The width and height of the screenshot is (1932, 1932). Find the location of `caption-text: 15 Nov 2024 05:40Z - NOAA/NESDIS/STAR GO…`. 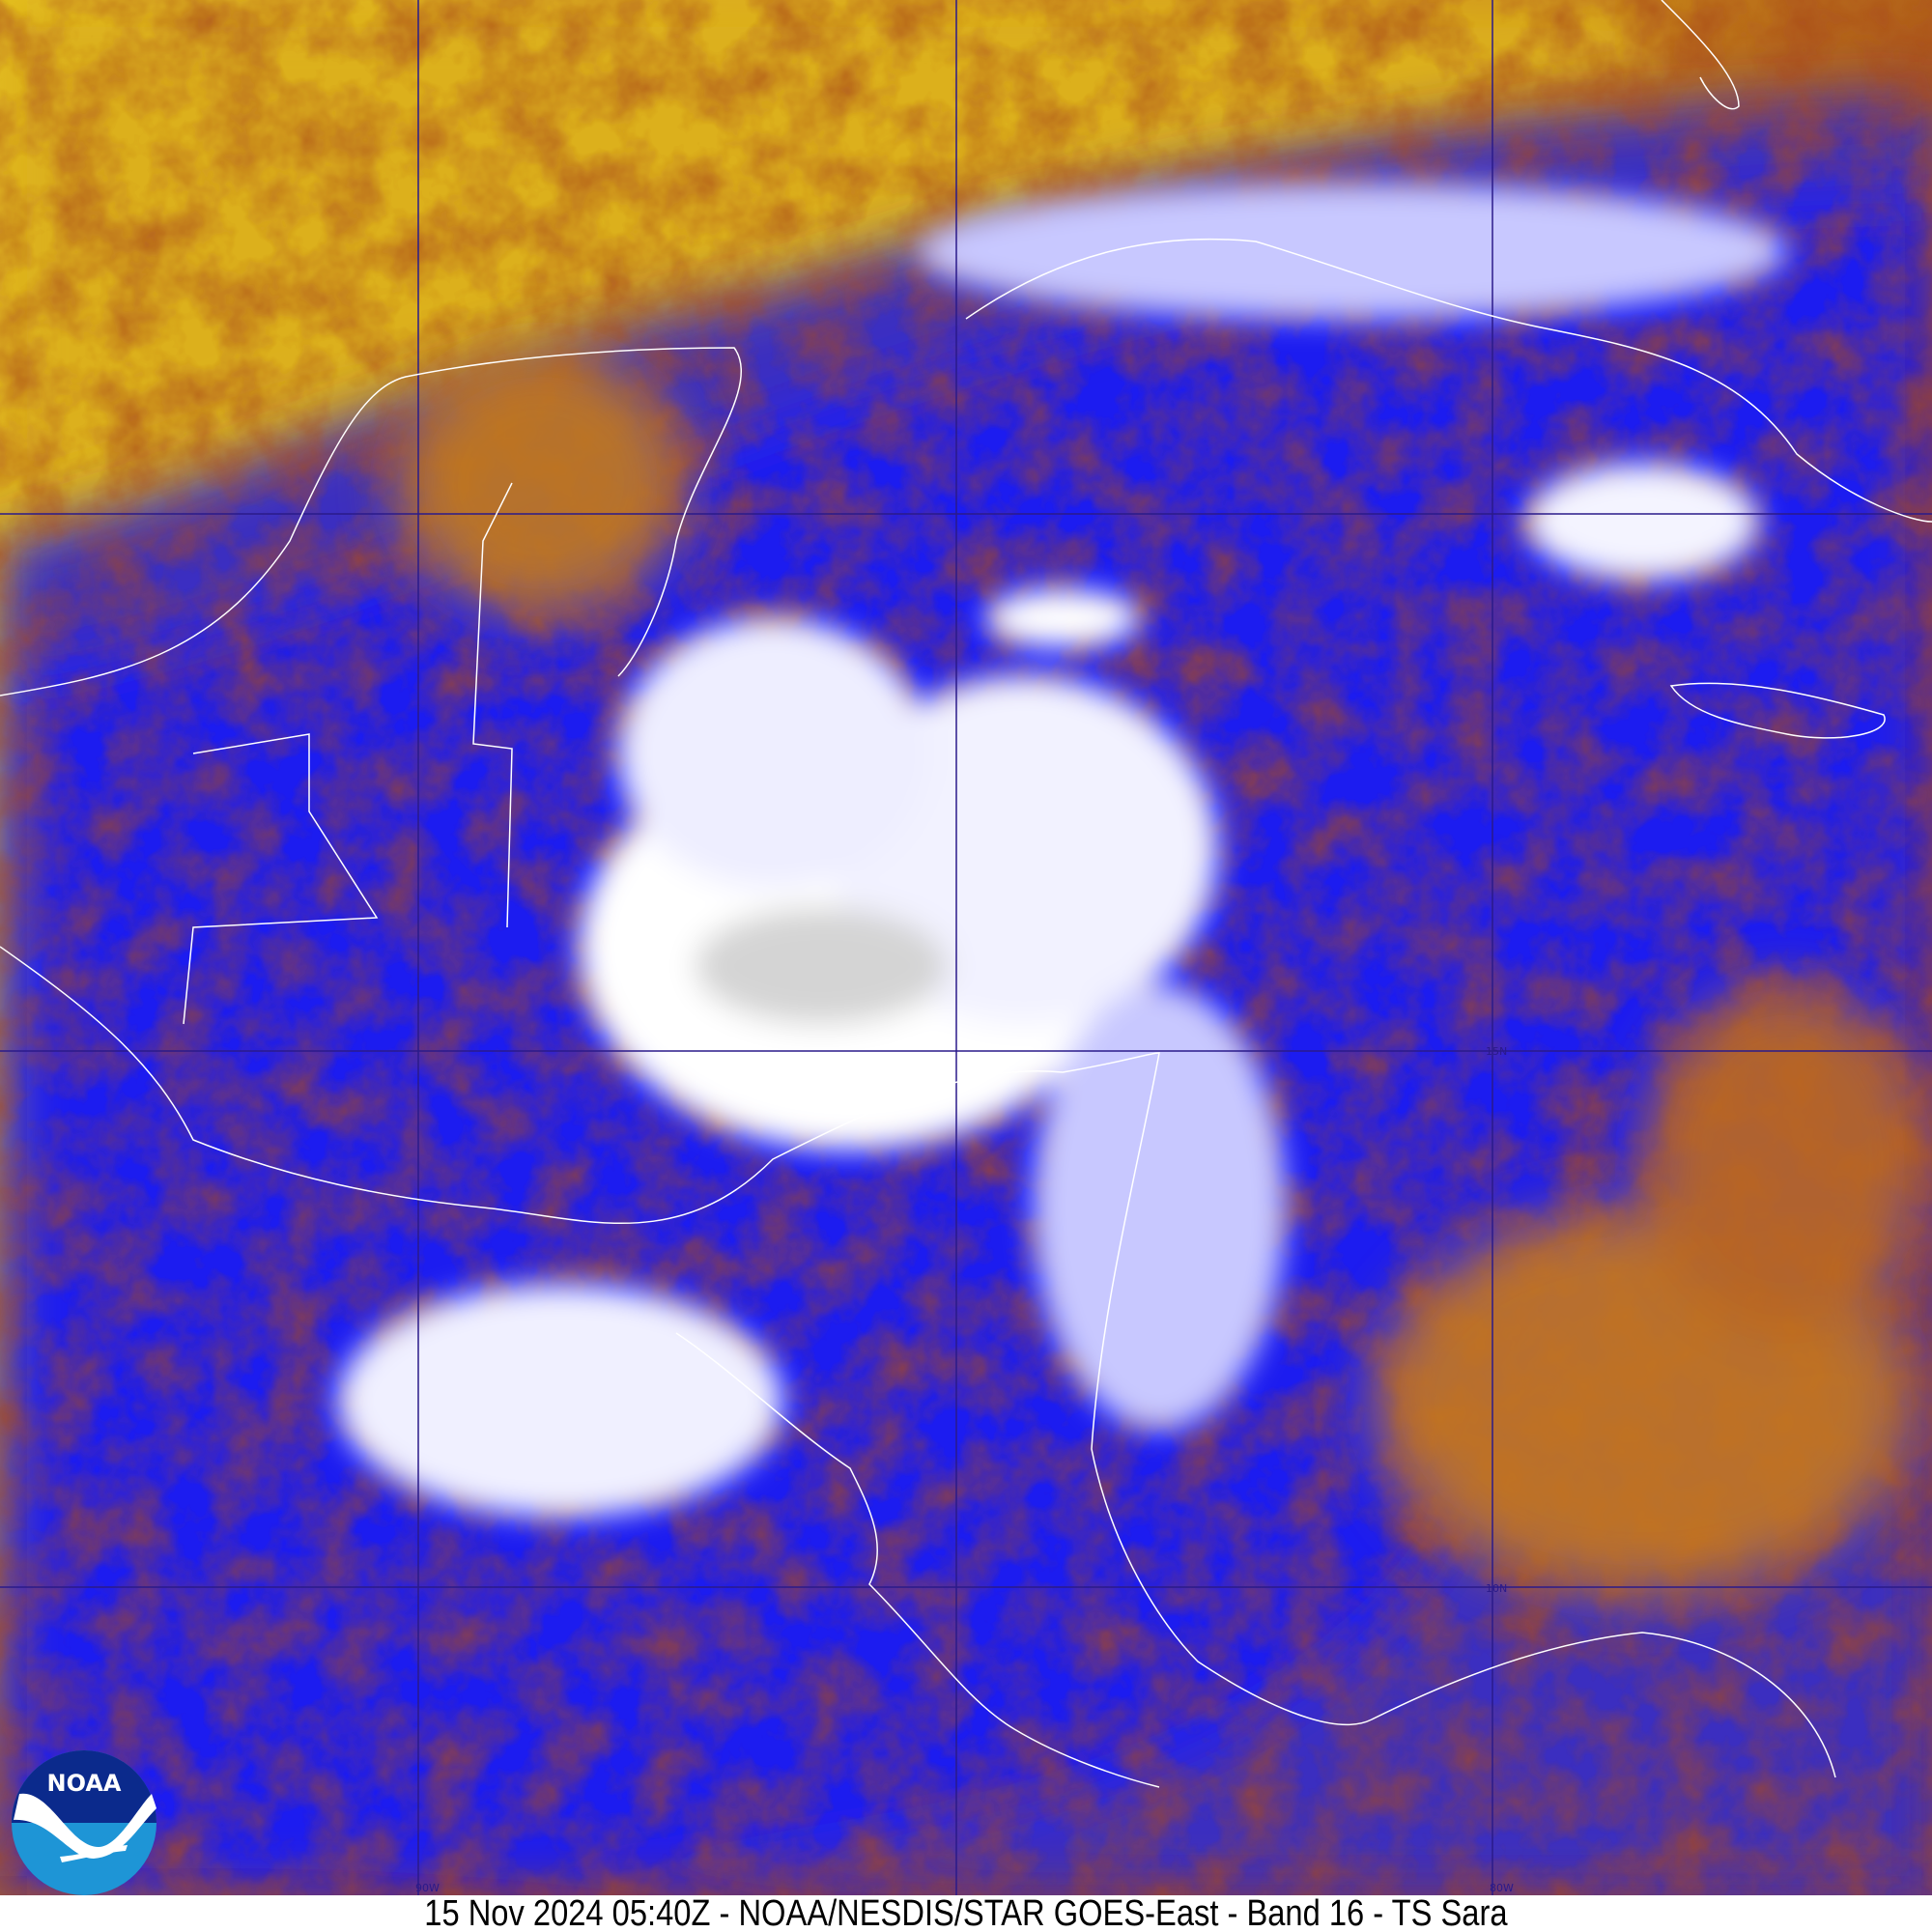

caption-text: 15 Nov 2024 05:40Z - NOAA/NESDIS/STAR GO… is located at coordinates (966, 1912).